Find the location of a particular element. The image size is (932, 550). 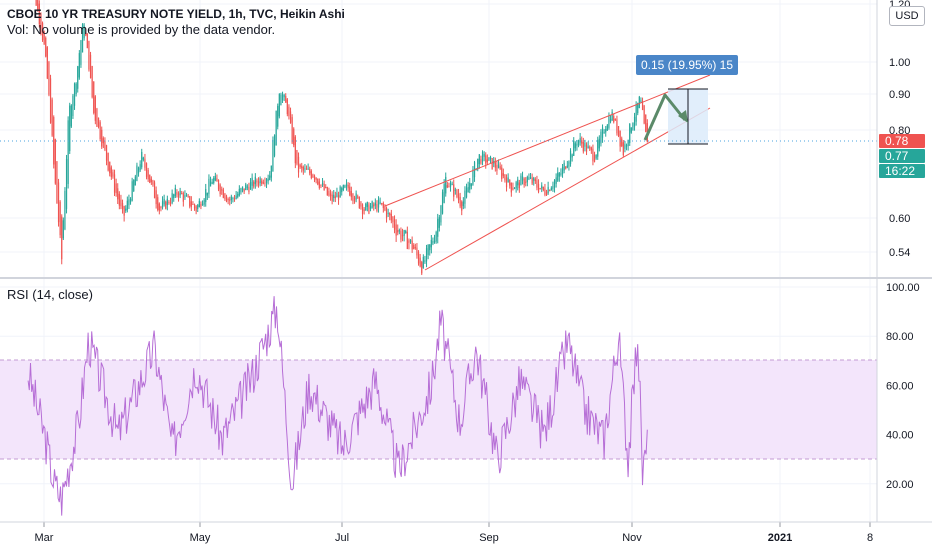

currency-button: USD is located at coordinates (907, 16).